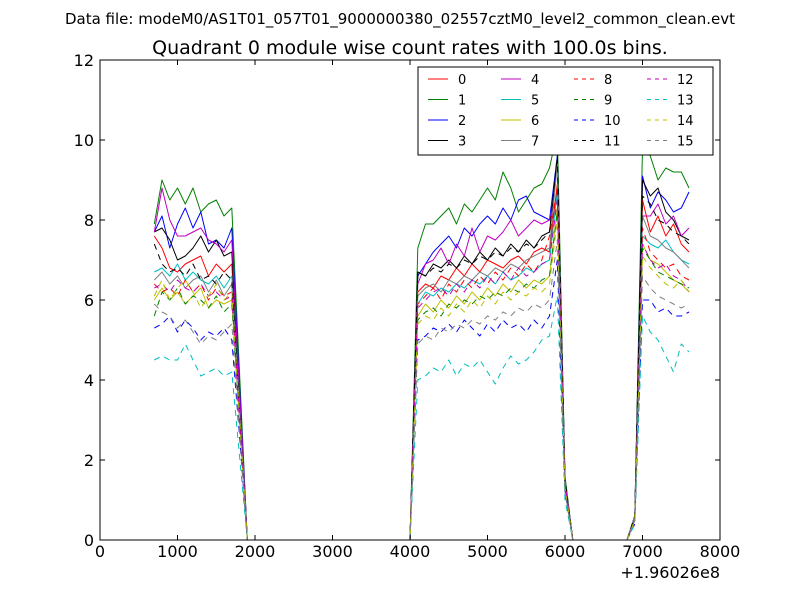 Image resolution: width=800 pixels, height=600 pixels. I want to click on legend-label-0: 0, so click(462, 80).